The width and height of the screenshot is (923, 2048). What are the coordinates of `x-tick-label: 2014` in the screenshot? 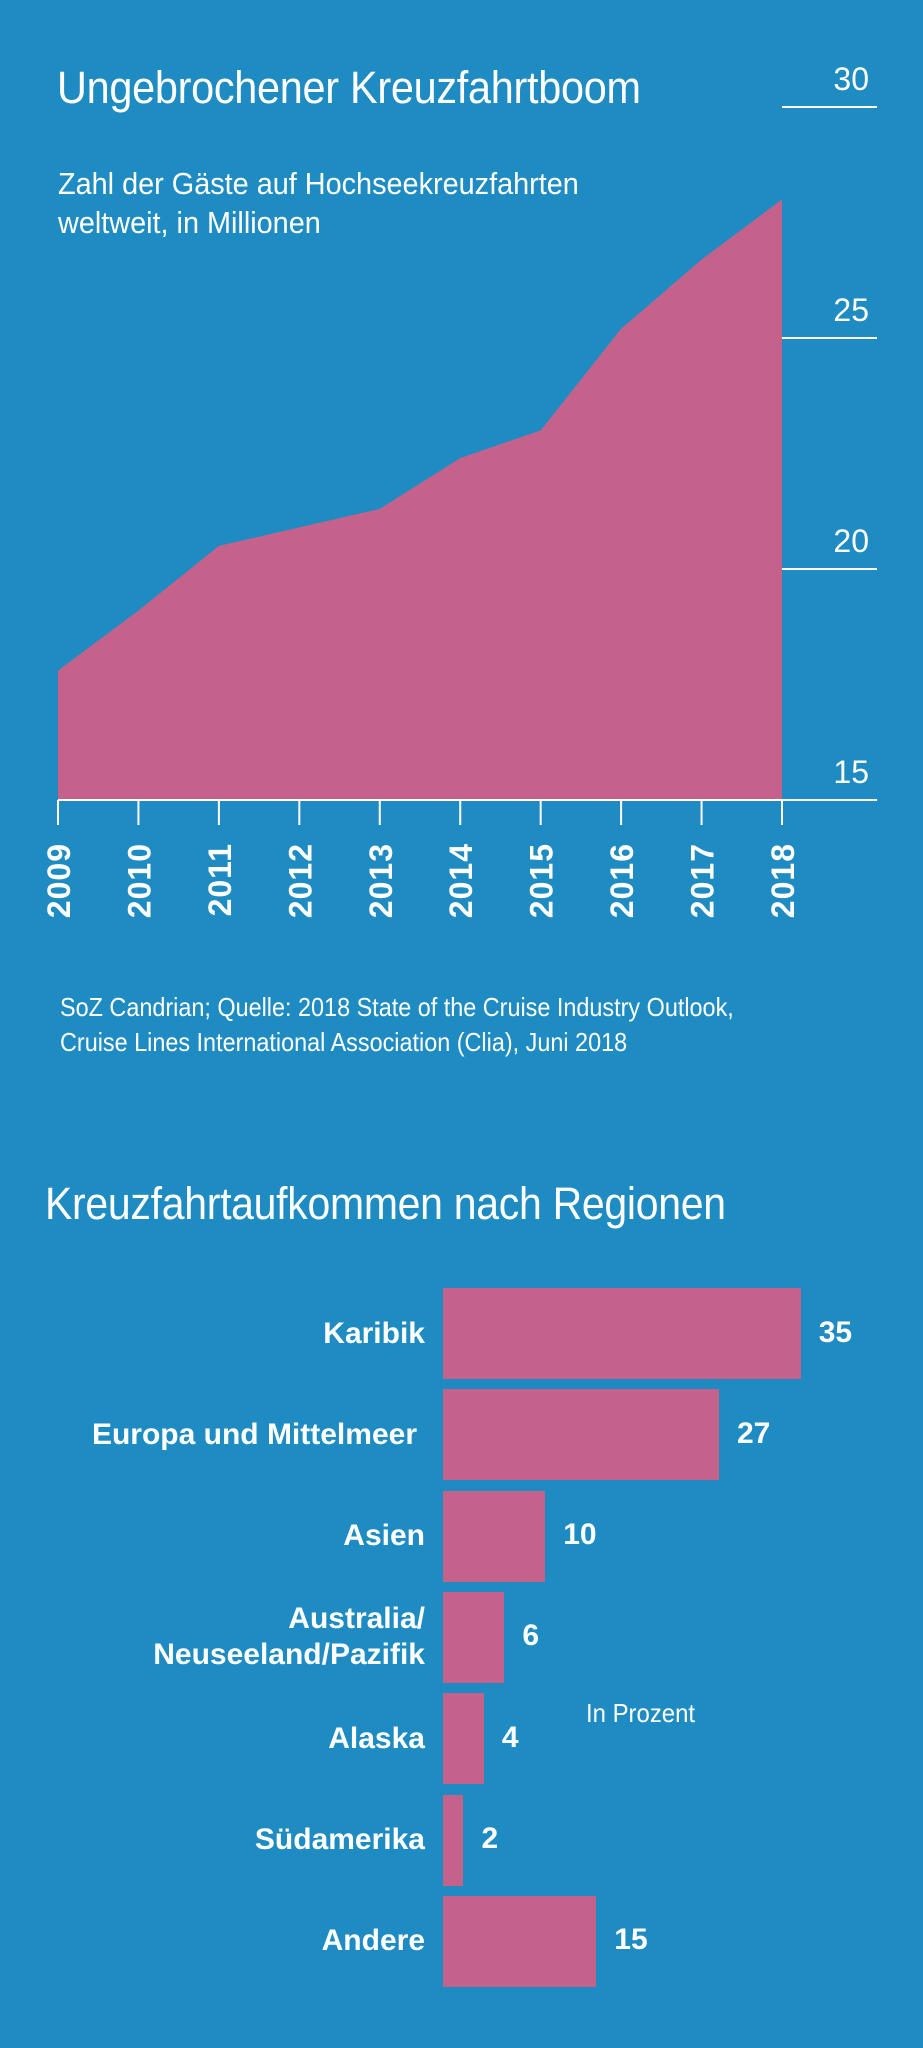 It's located at (461, 880).